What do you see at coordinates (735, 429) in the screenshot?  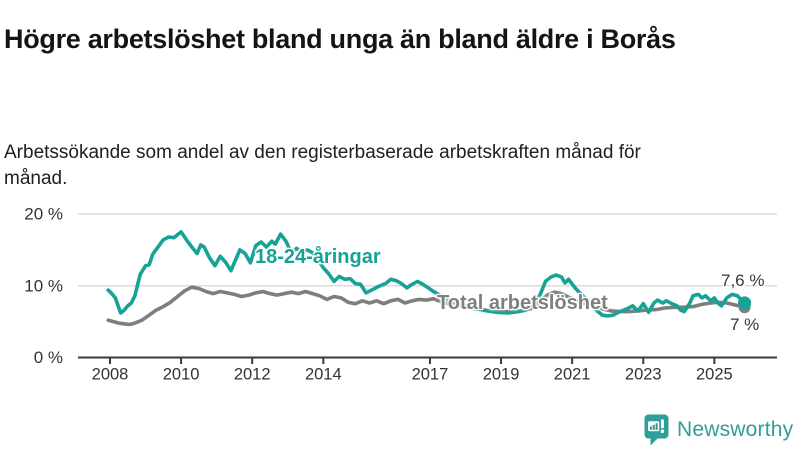 I see `newsworthy-wordmark: Newsworthy` at bounding box center [735, 429].